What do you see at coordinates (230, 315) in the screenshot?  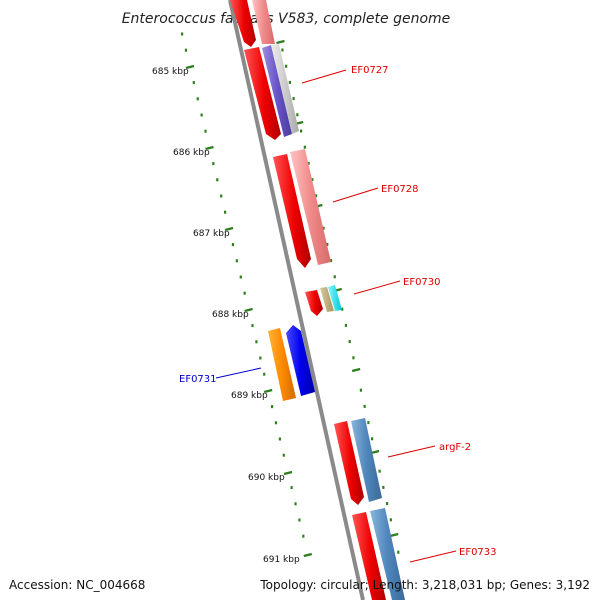 I see `tick-label-688: 688 kbp` at bounding box center [230, 315].